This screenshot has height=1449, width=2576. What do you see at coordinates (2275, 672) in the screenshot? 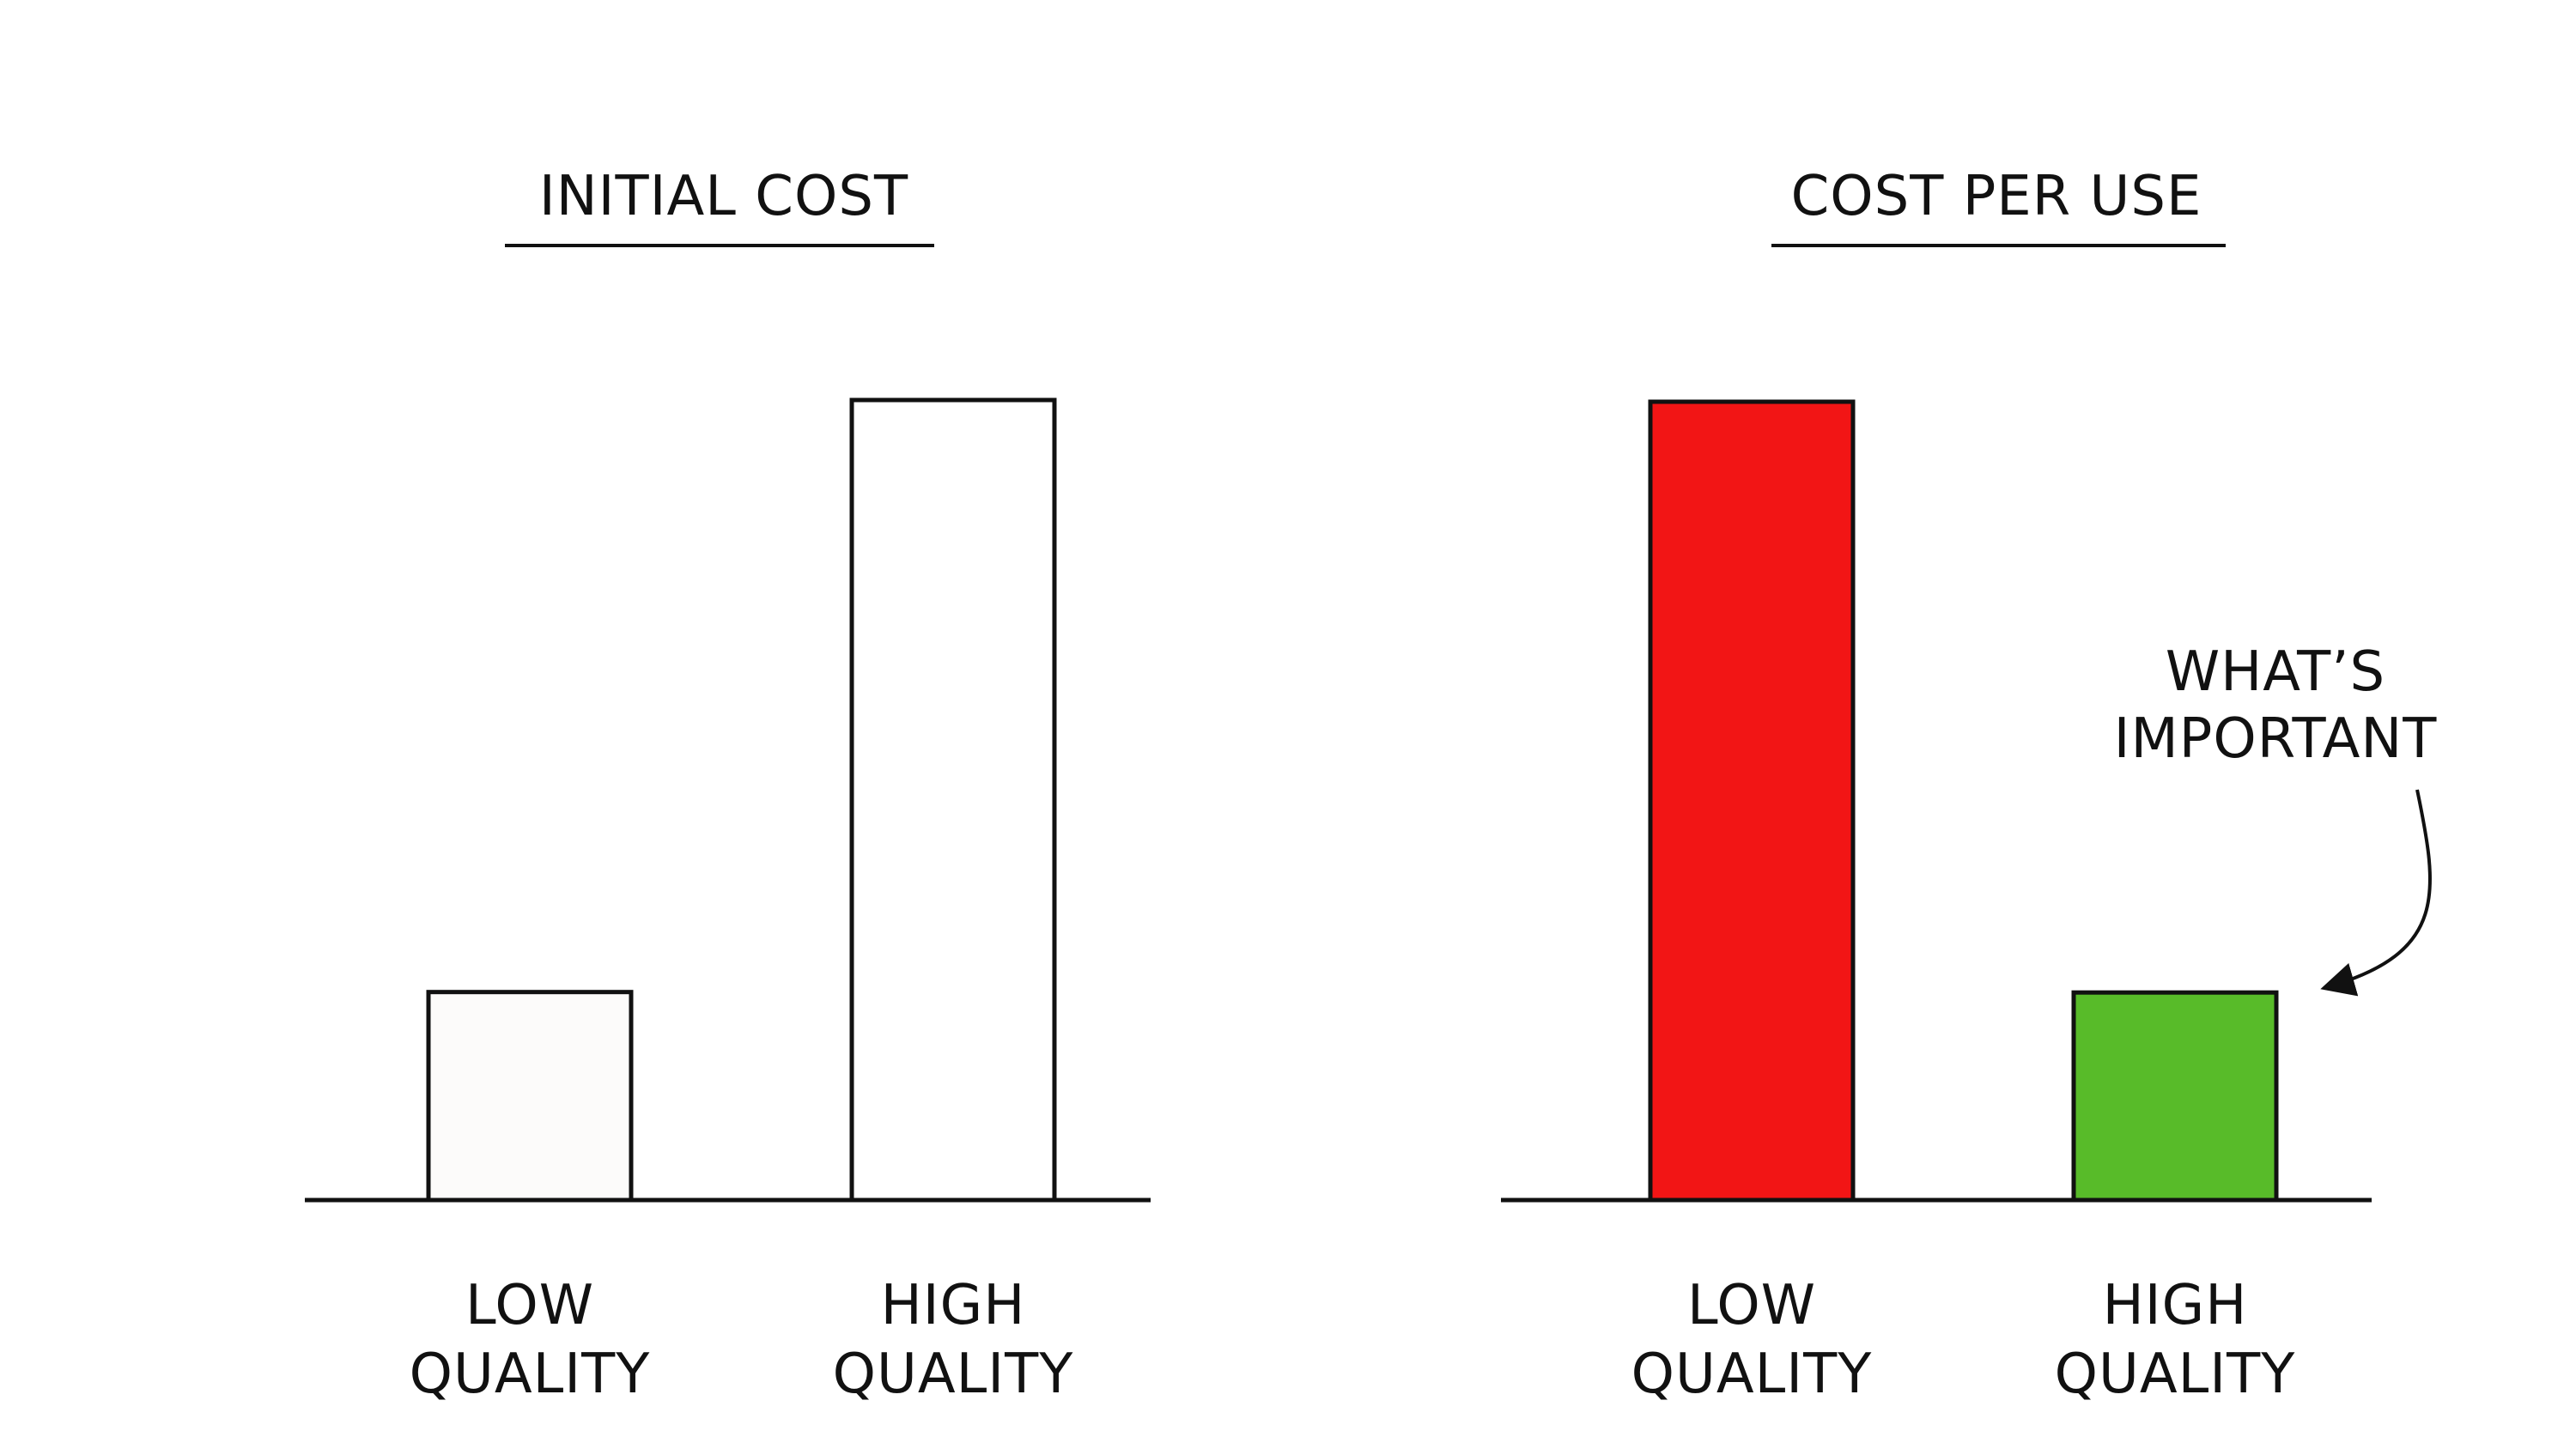
I see `annotation-line-1: WHAT’S` at bounding box center [2275, 672].